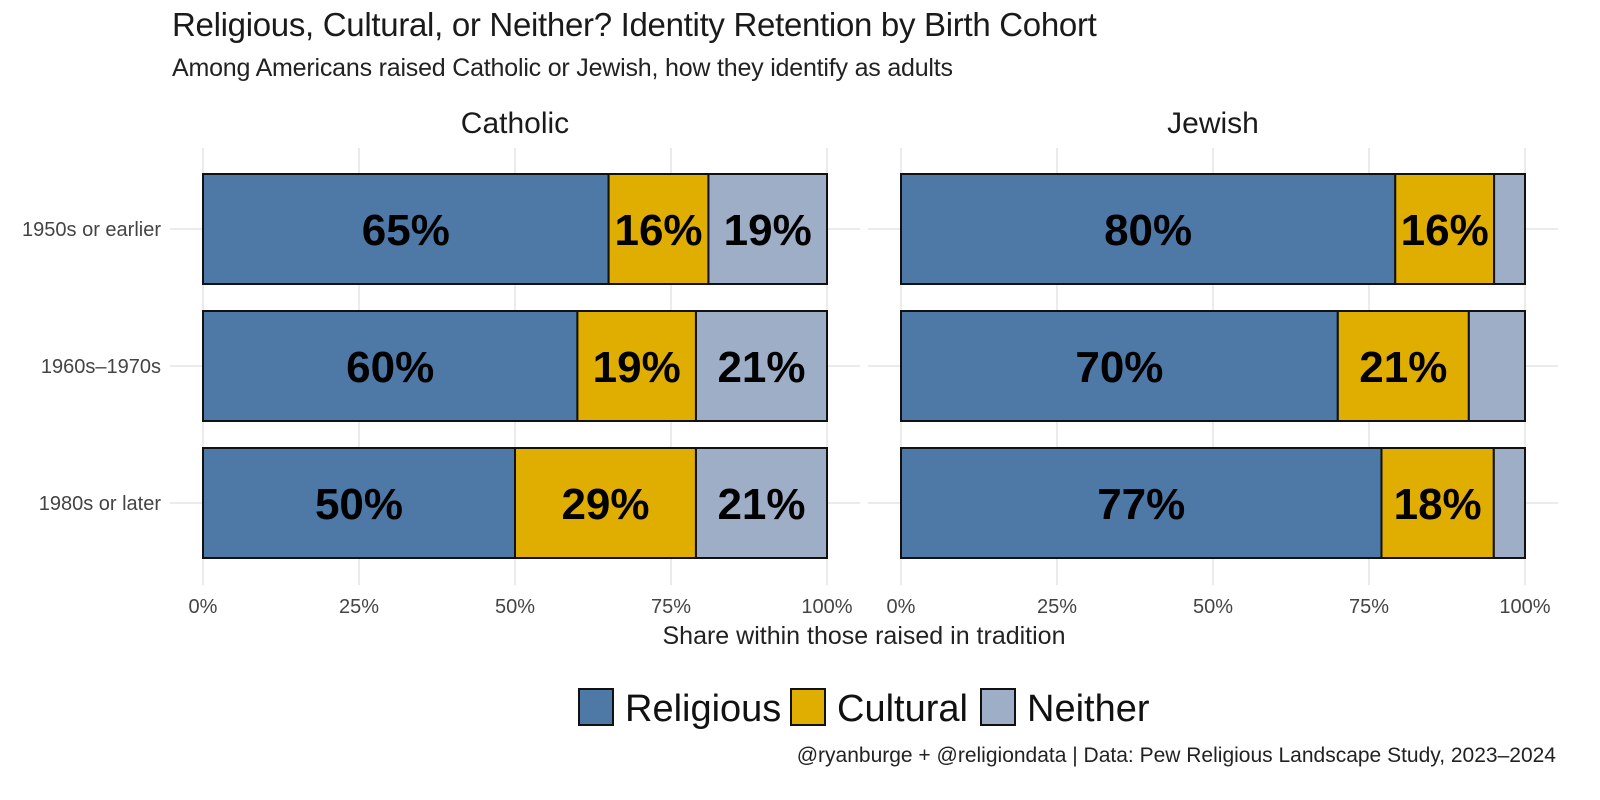 This screenshot has height=800, width=1600. What do you see at coordinates (863, 636) in the screenshot?
I see `x-axis-title: Share within those raised in tradition` at bounding box center [863, 636].